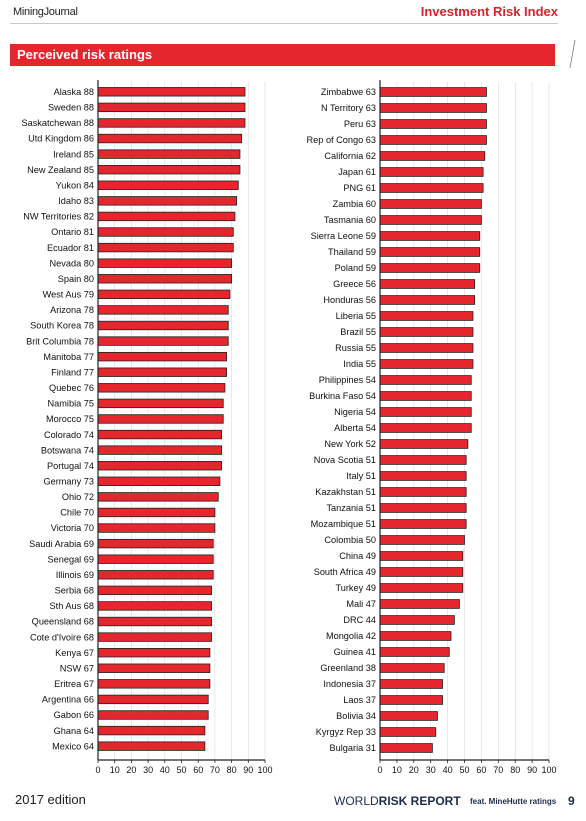  I want to click on bar-label: Victoria 70, so click(72, 528).